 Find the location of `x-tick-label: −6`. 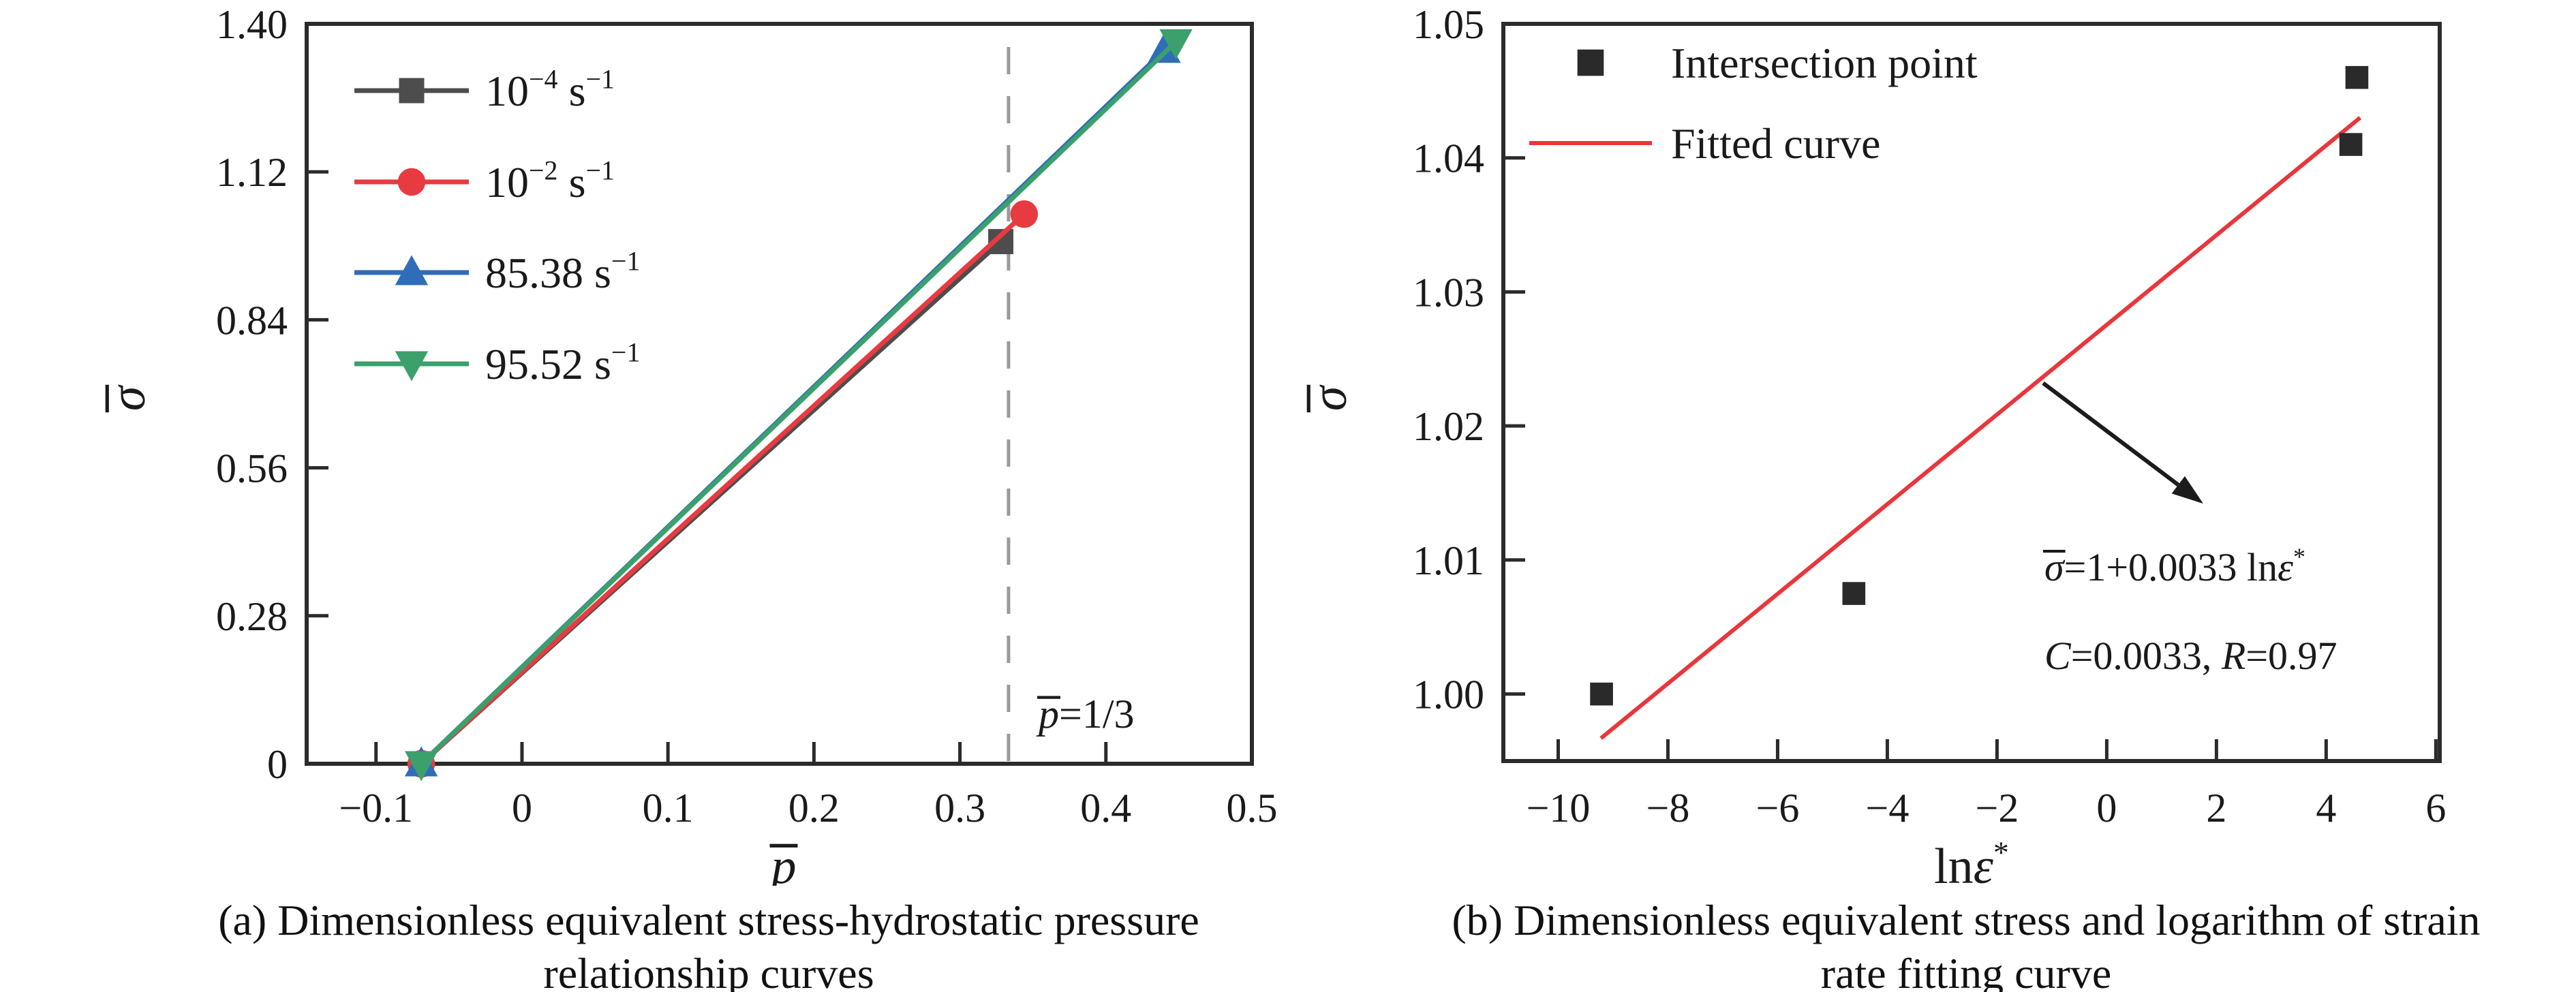

x-tick-label: −6 is located at coordinates (1778, 809).